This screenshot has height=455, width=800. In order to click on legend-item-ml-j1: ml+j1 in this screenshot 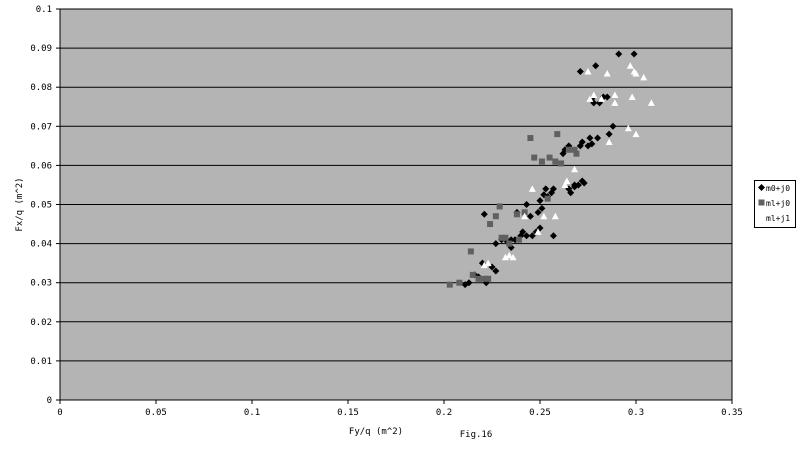, I will do `click(774, 218)`.